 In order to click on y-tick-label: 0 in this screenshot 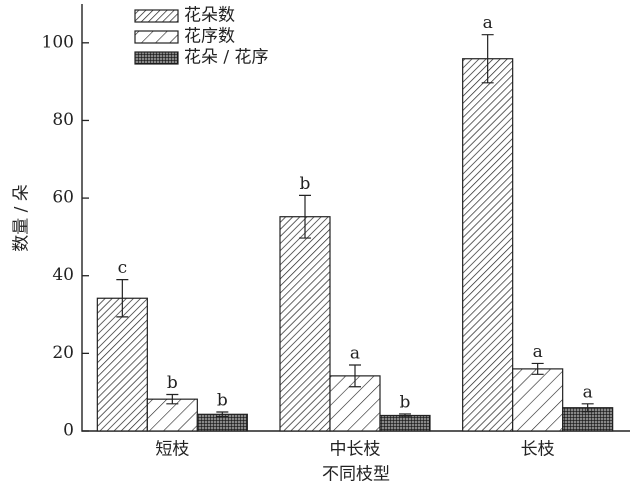, I will do `click(68, 431)`.